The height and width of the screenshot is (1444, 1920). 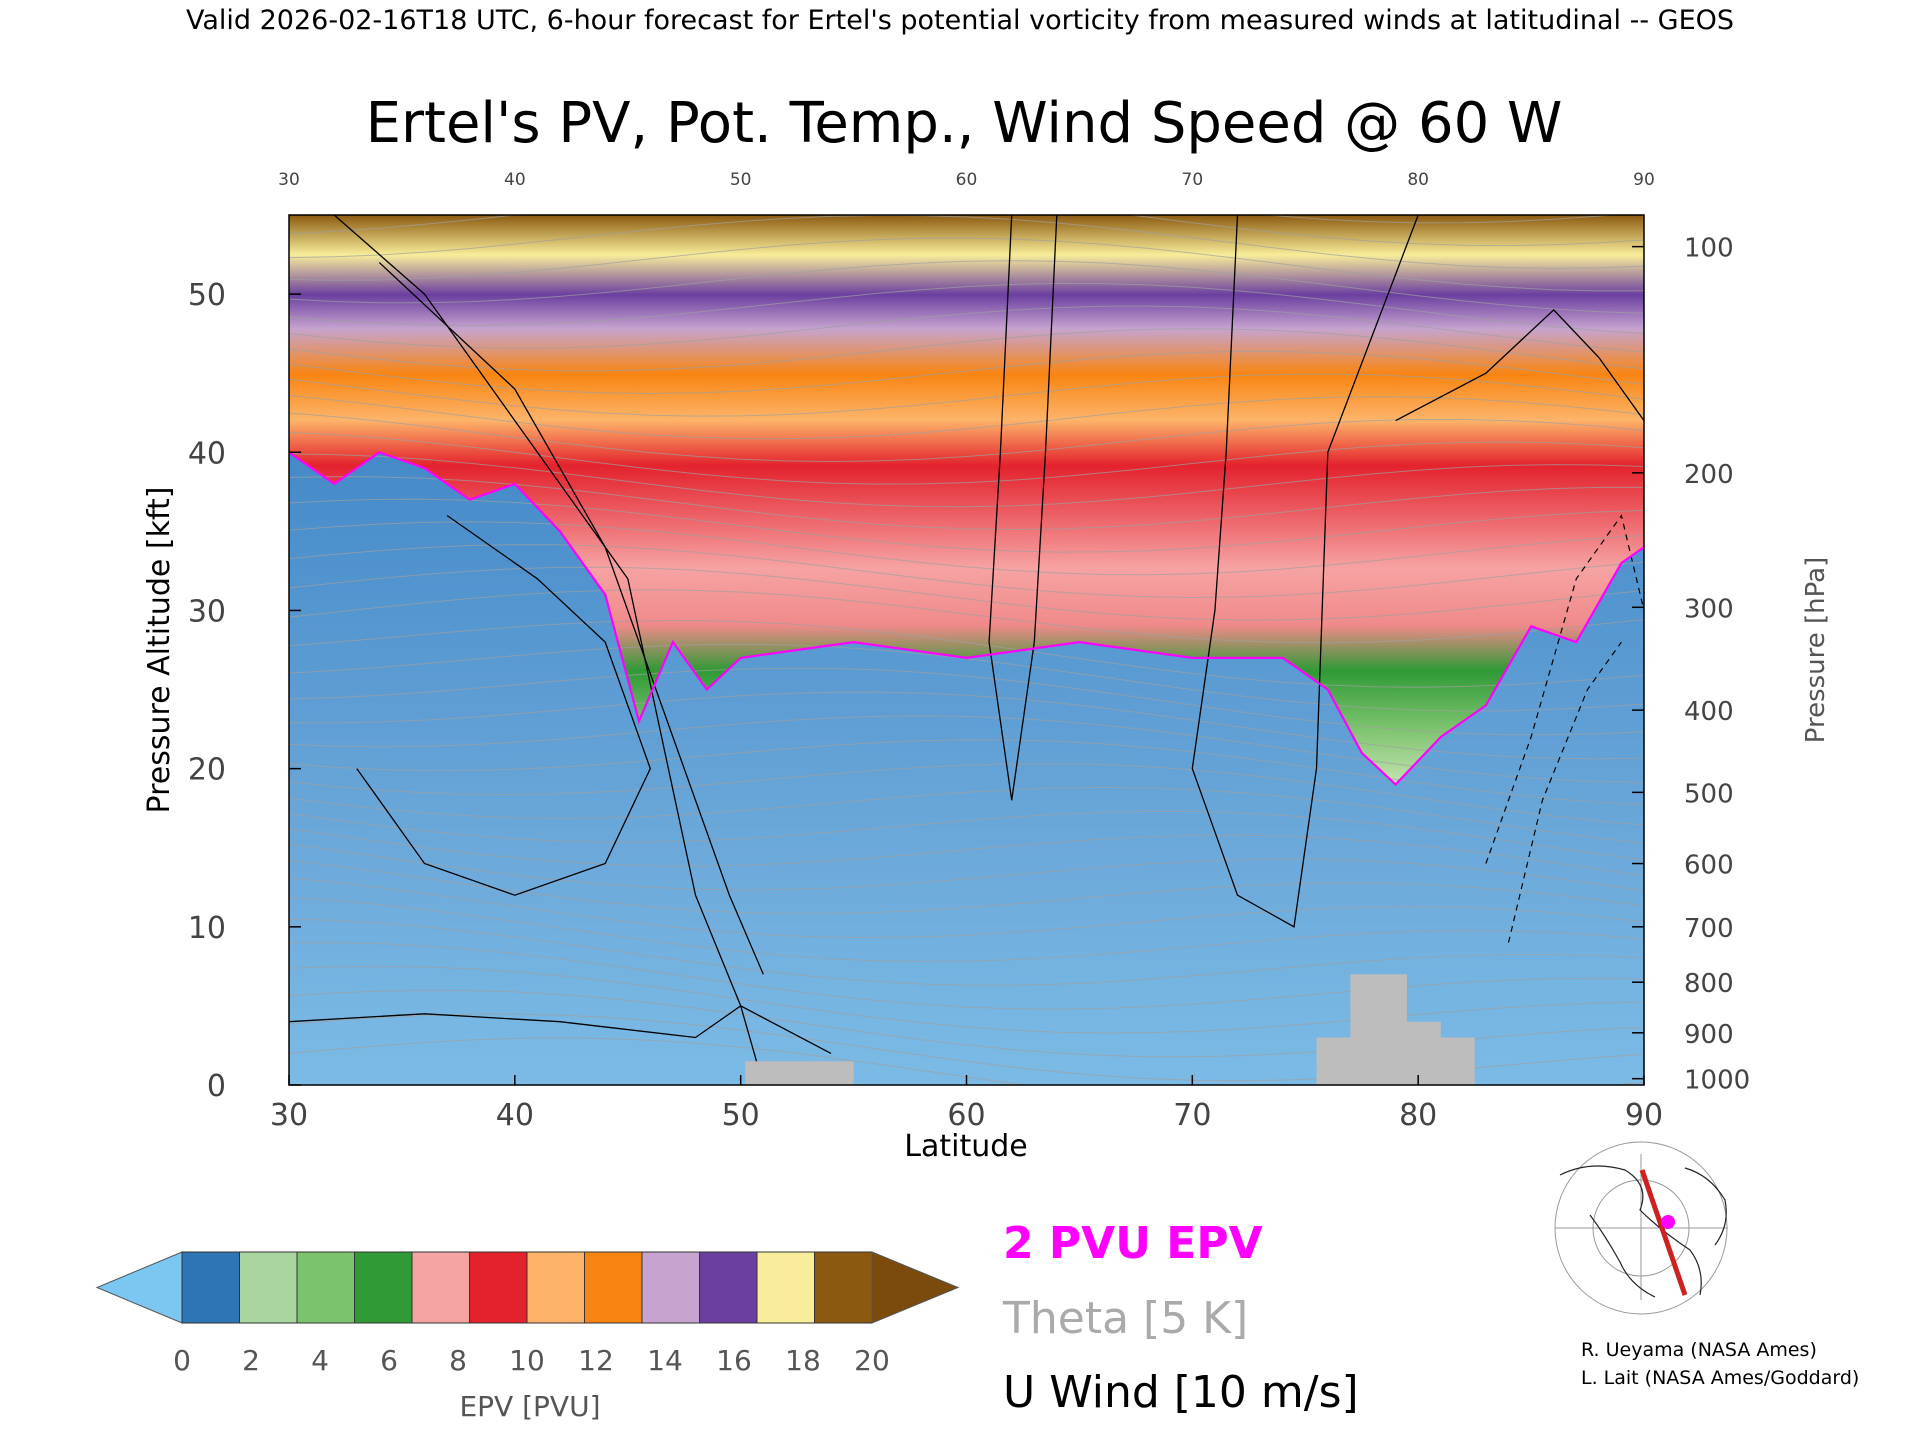 What do you see at coordinates (1418, 180) in the screenshot?
I see `x-tick-label-top: 80` at bounding box center [1418, 180].